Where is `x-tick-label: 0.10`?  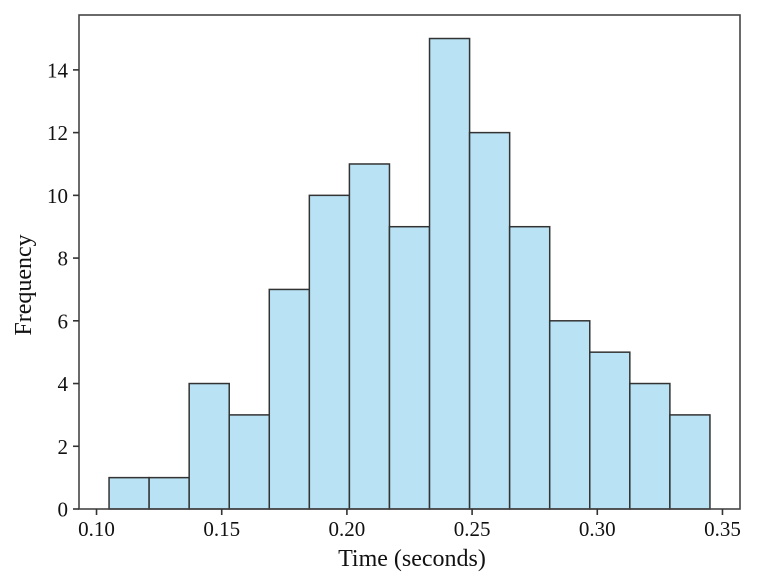 x-tick-label: 0.10 is located at coordinates (96, 529).